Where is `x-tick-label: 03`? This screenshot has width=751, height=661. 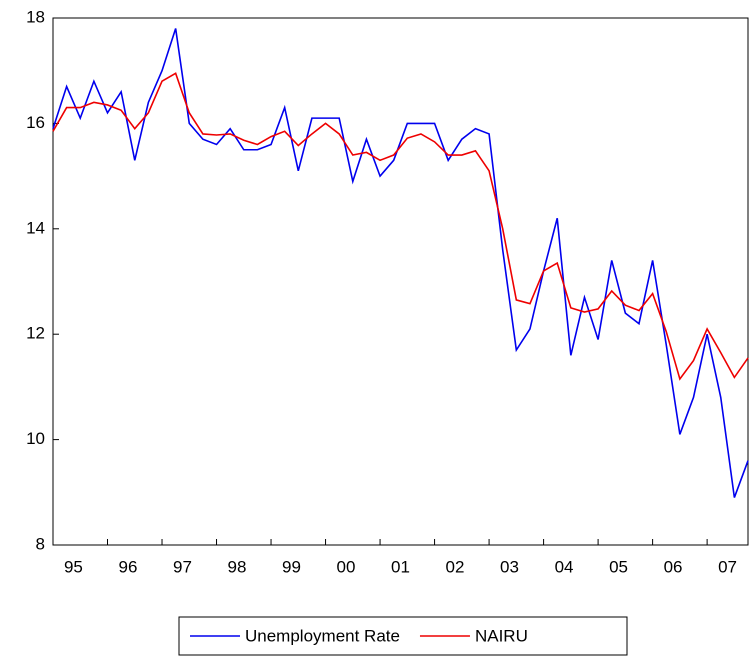
x-tick-label: 03 is located at coordinates (509, 566).